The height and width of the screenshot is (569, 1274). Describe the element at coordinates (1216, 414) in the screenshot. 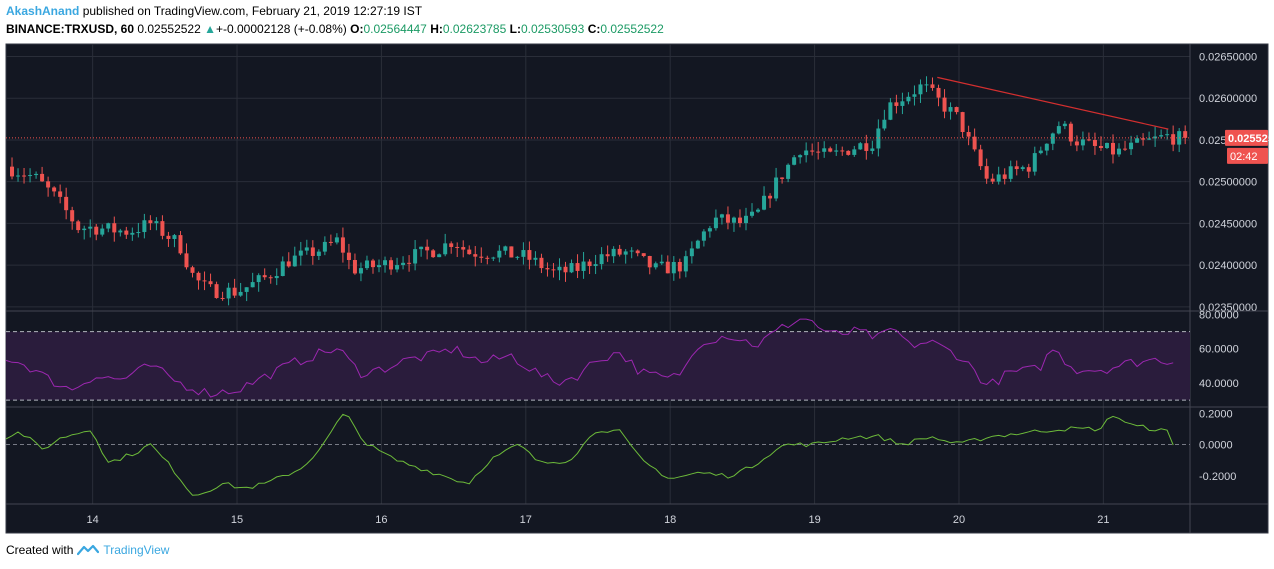

I see `osc-tick-label: 0.2000` at that location.